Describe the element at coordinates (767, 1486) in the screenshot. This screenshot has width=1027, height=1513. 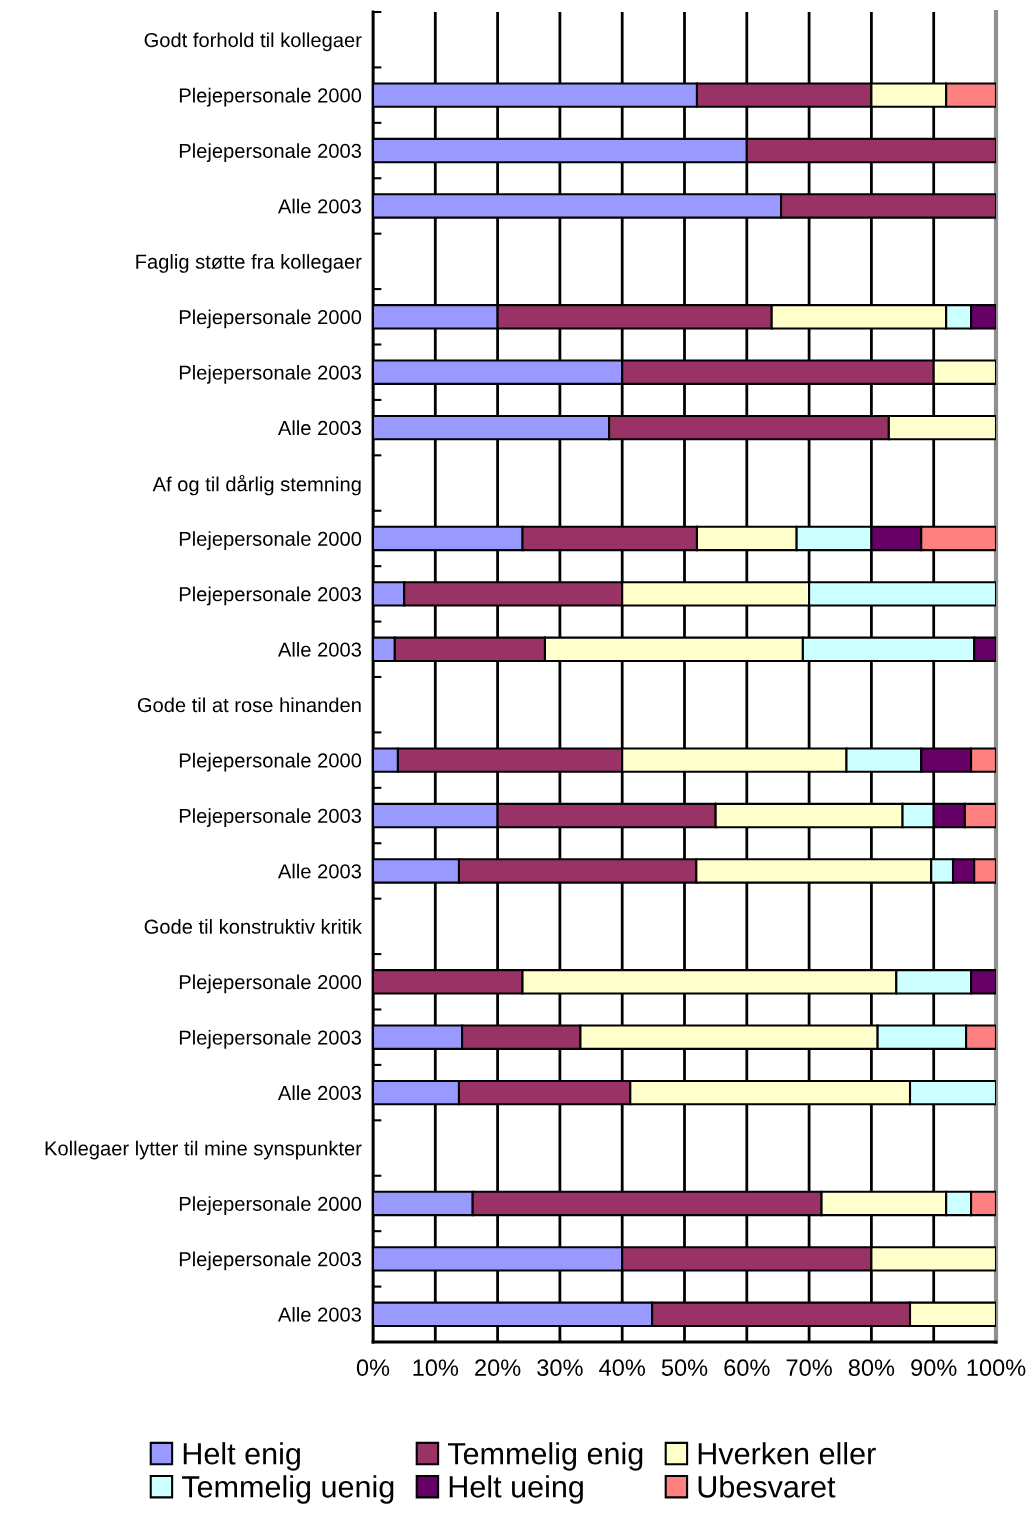
I see `legend-label: Ubesvaret` at that location.